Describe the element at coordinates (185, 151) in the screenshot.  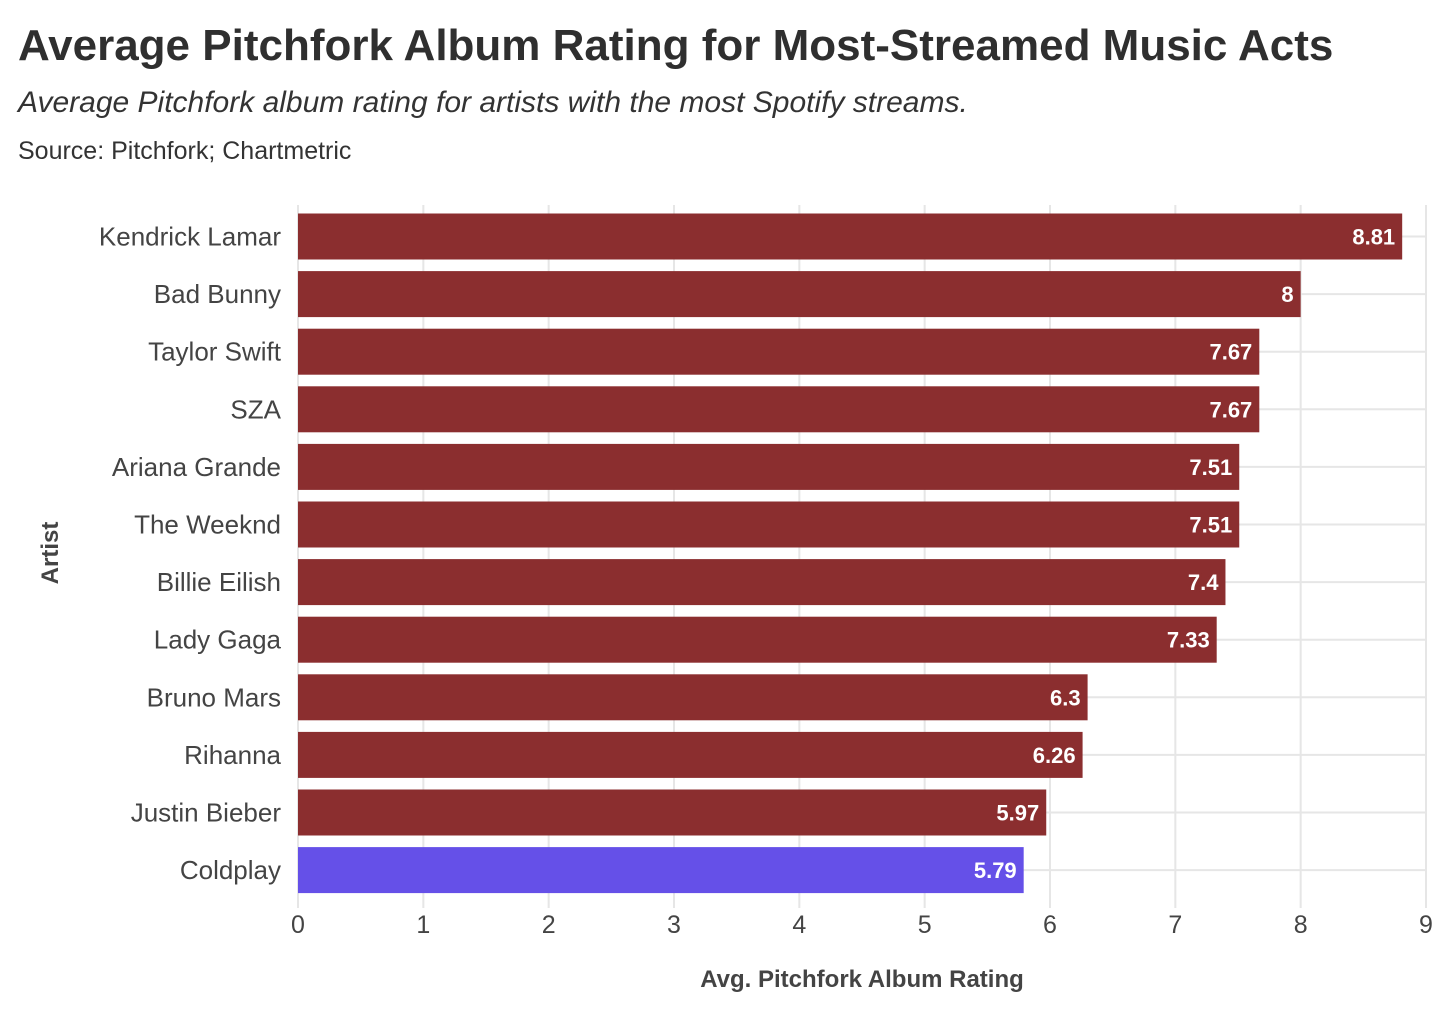
I see `chart-source: Source: Pitchfork; Chartmetric` at that location.